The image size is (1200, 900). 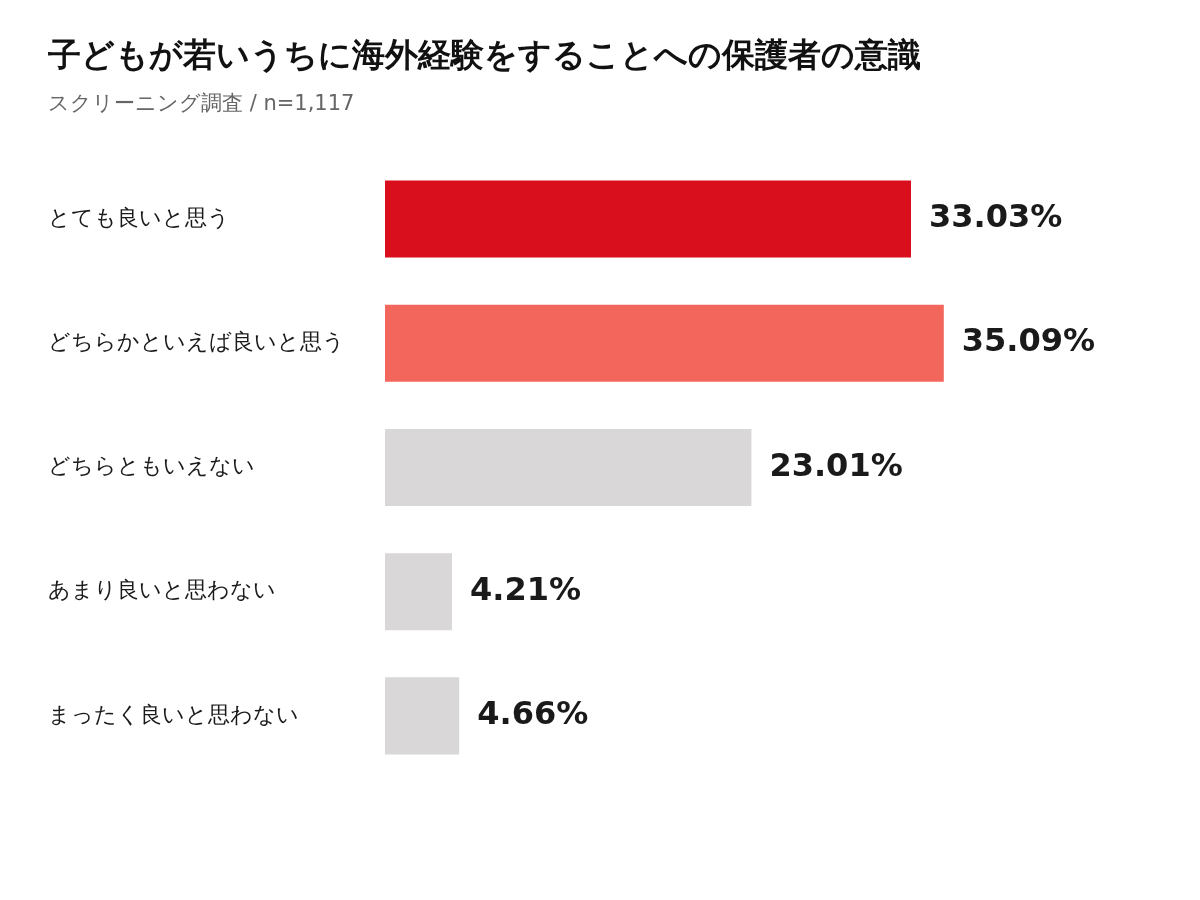 What do you see at coordinates (151, 466) in the screenshot?
I see `y-tick-label: どちらともいえない` at bounding box center [151, 466].